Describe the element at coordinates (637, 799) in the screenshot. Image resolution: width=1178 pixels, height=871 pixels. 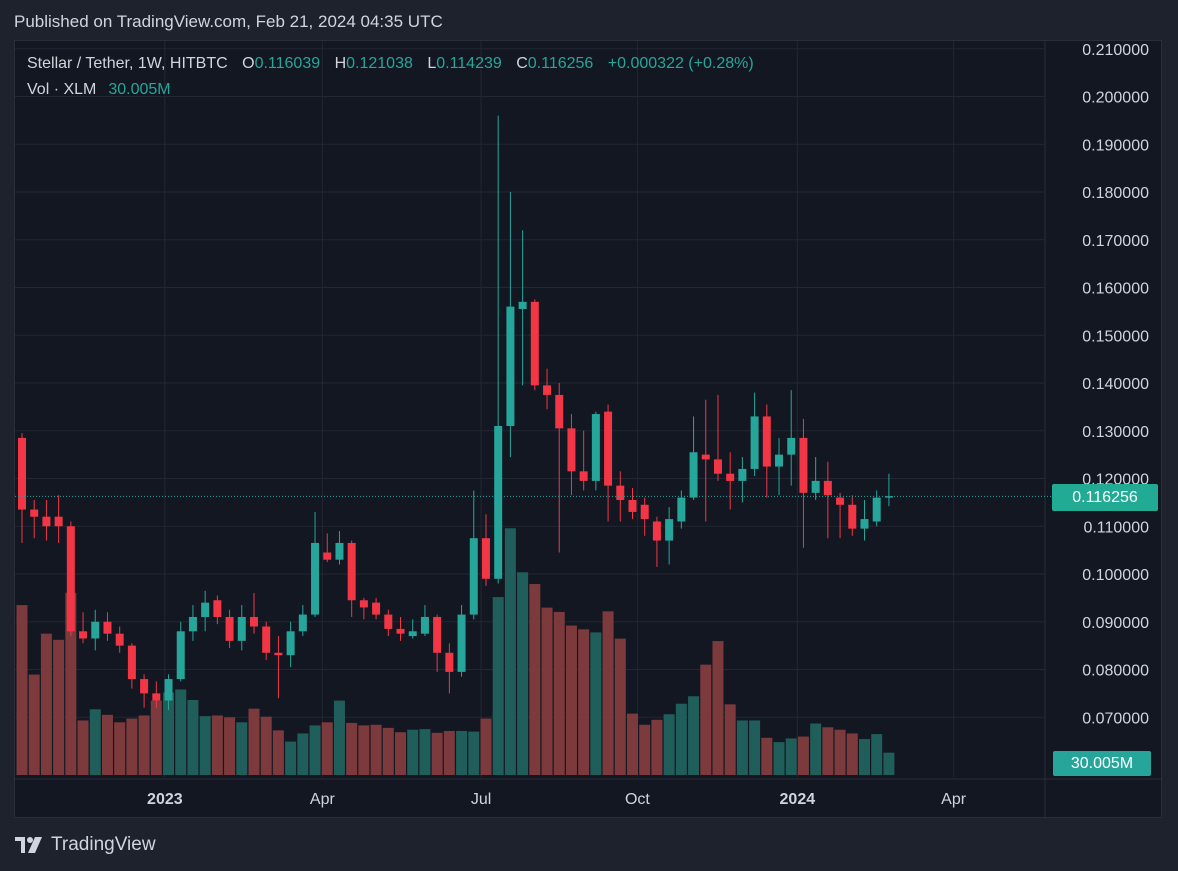
I see `x-axis-label: Oct` at that location.